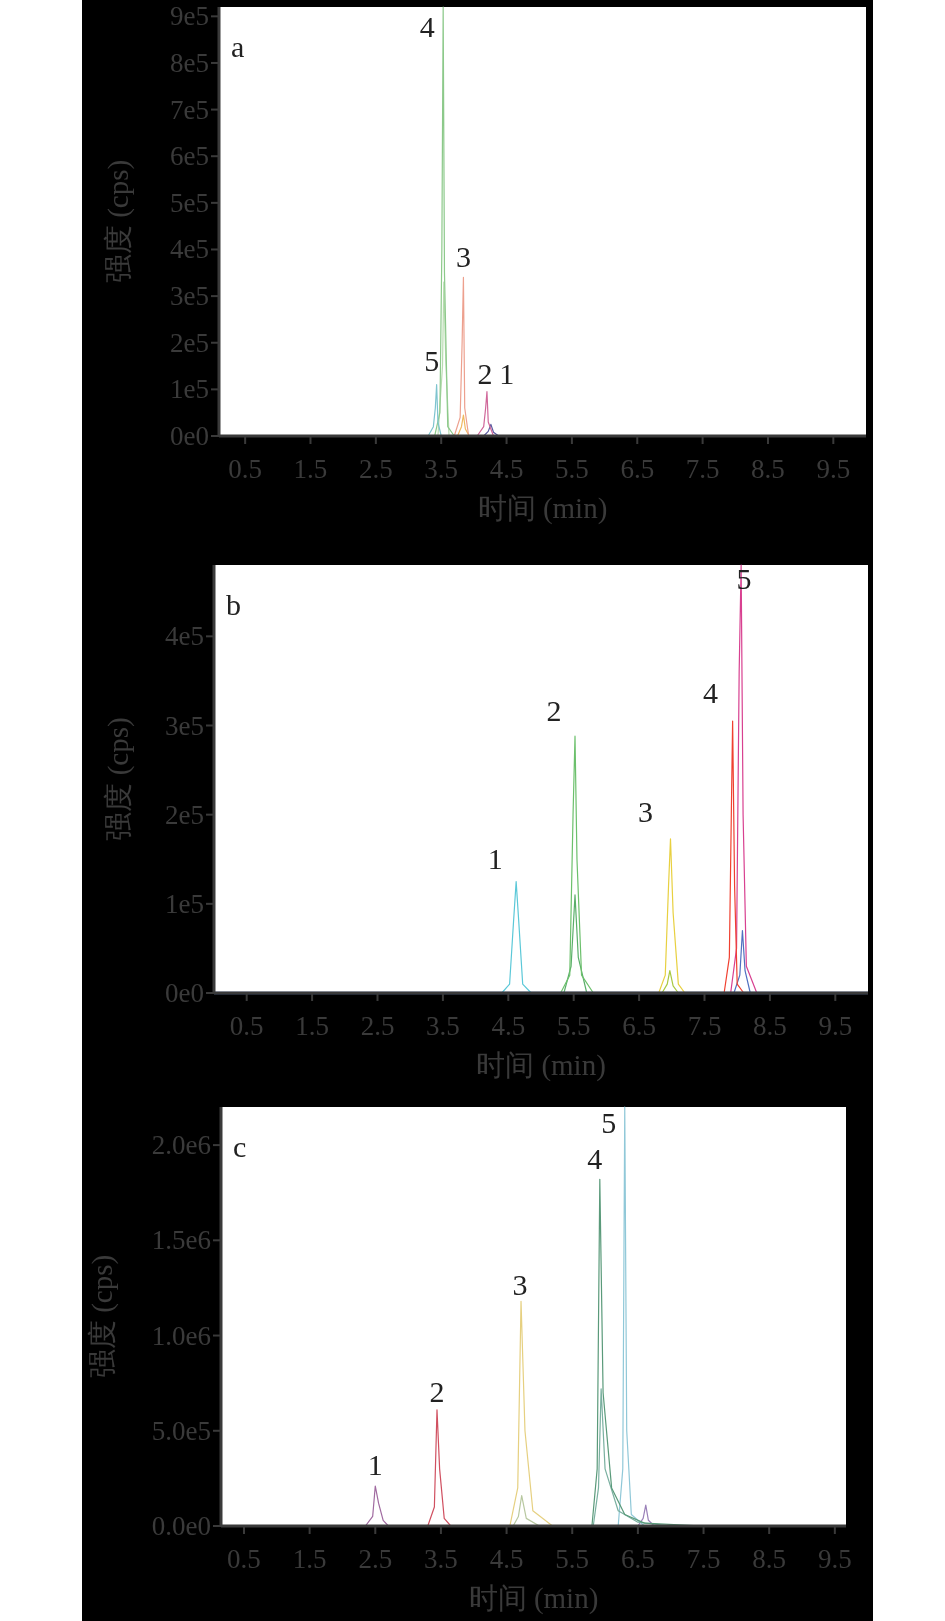 The image size is (945, 1621). Describe the element at coordinates (181, 1145) in the screenshot. I see `y-tick-label: 2.0e6` at that location.